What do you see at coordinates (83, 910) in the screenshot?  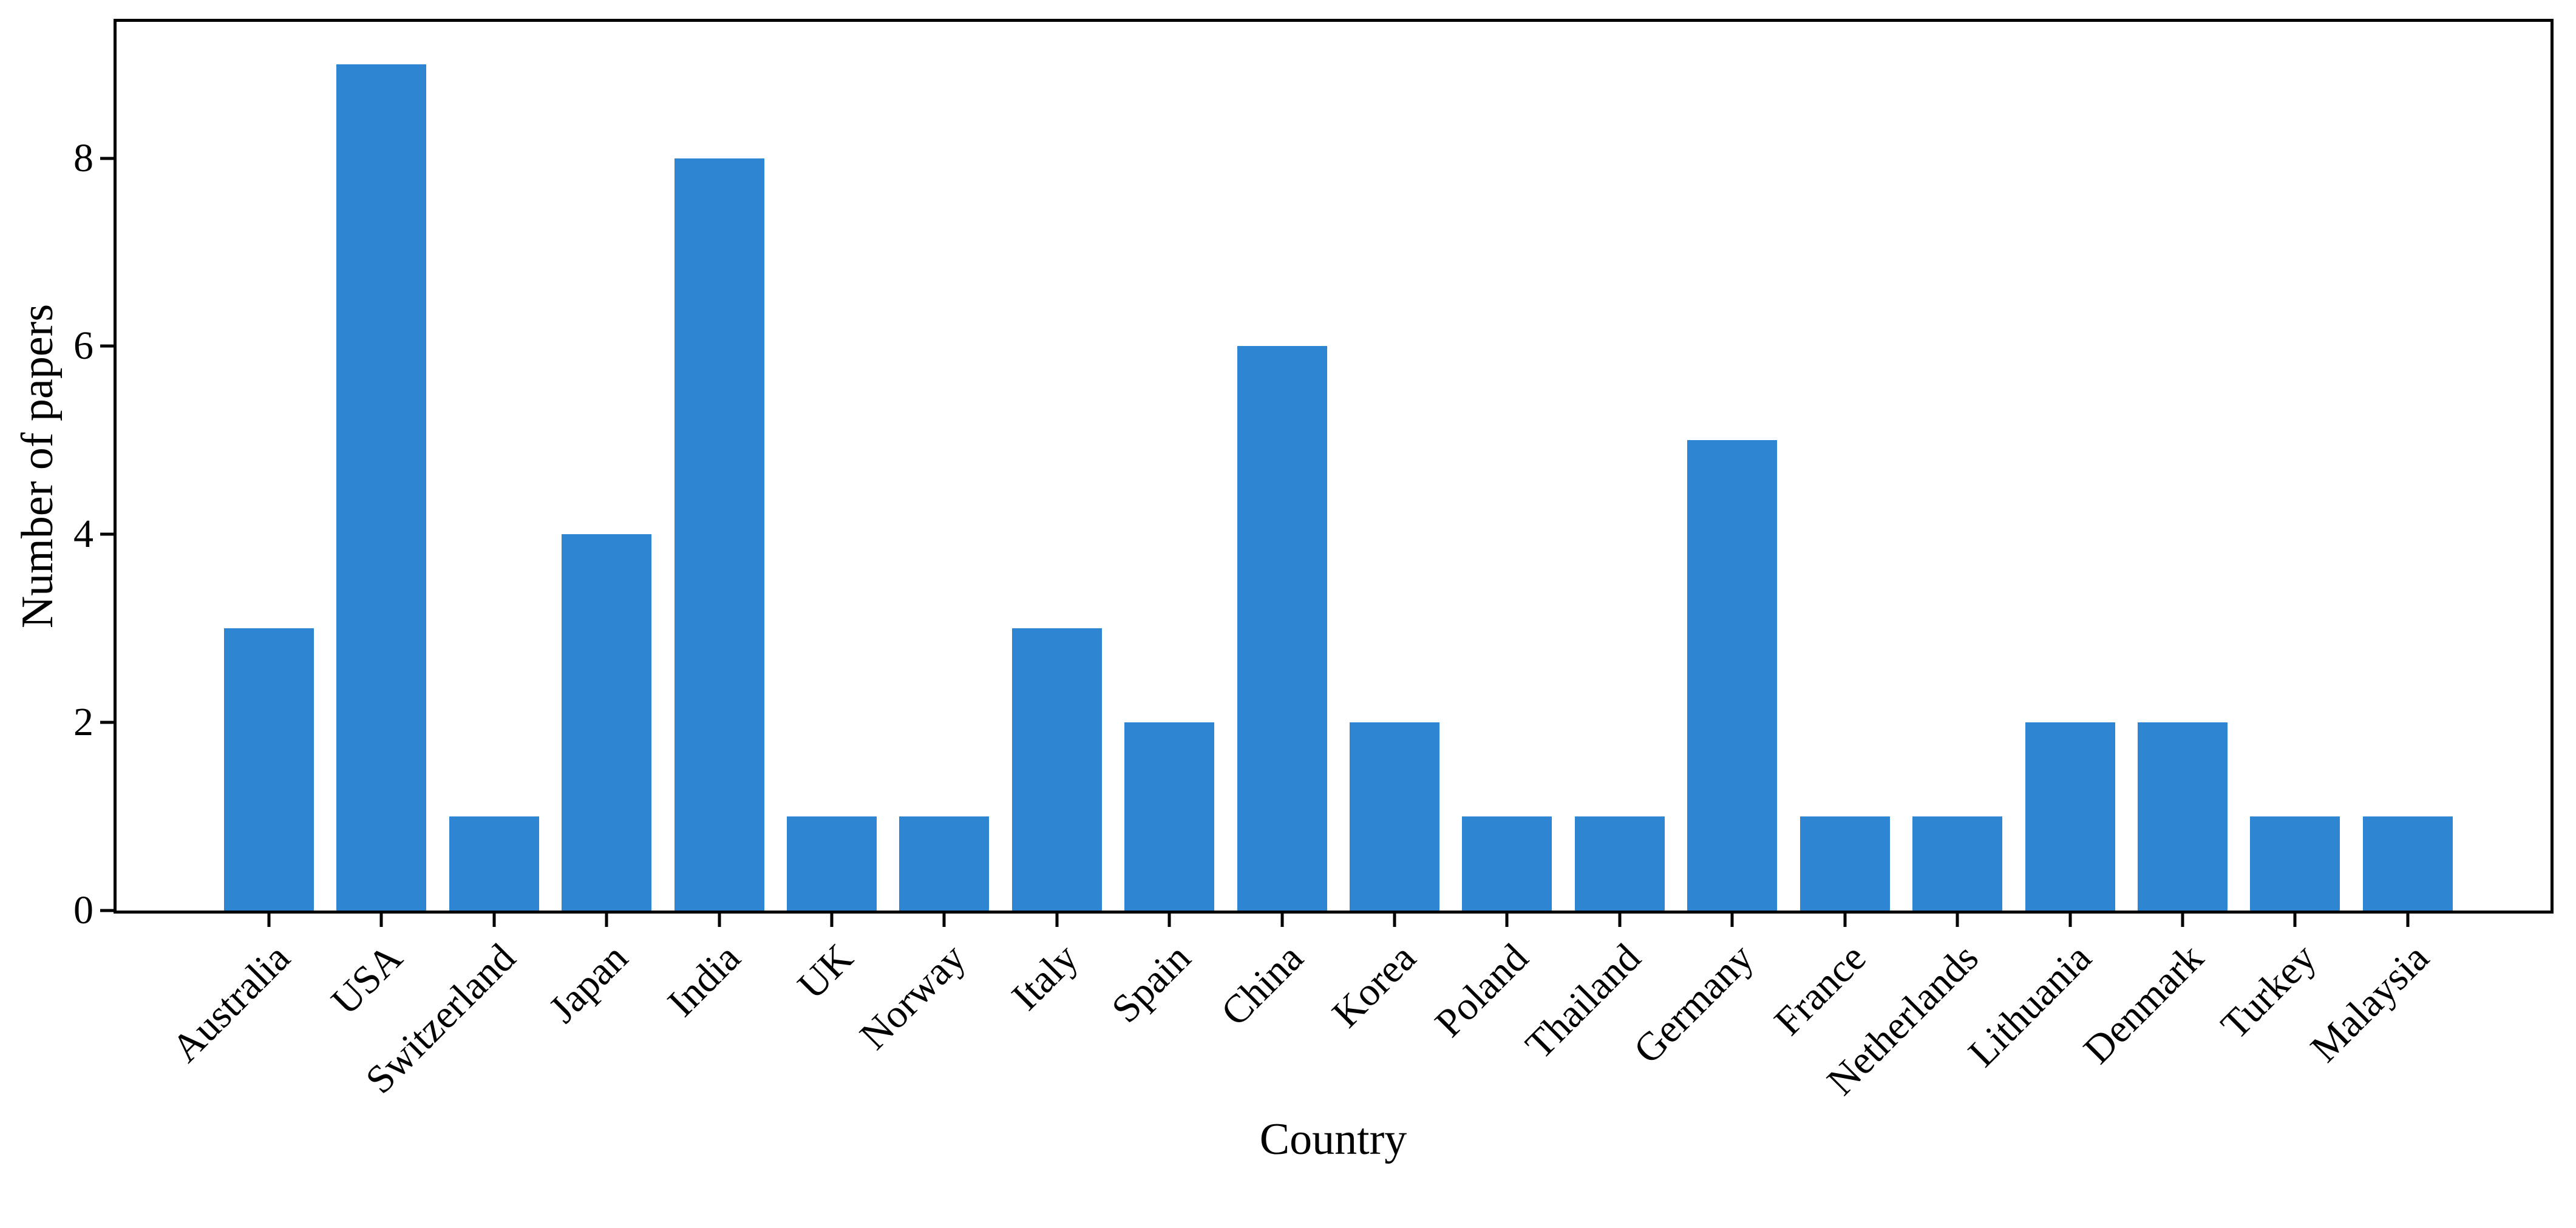 I see `y-tick-label: 0` at bounding box center [83, 910].